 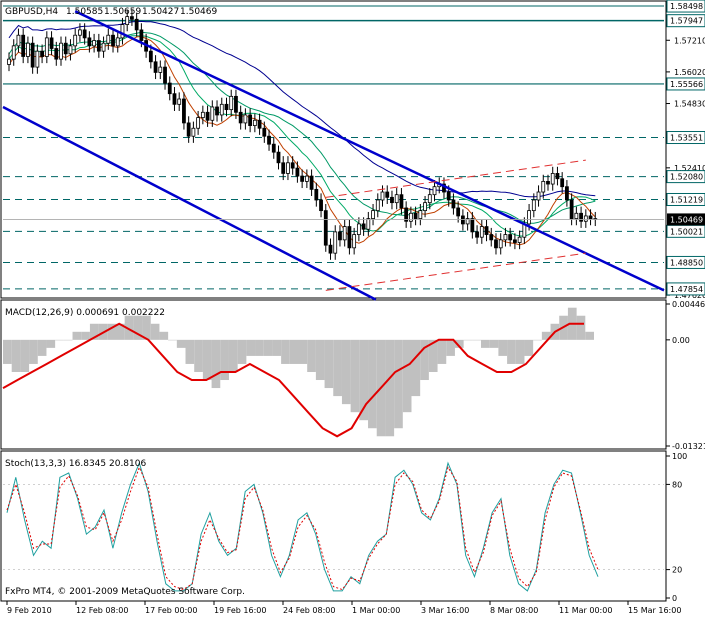 I want to click on time-tick-label: 15 Mar 16:00, so click(x=654, y=610).